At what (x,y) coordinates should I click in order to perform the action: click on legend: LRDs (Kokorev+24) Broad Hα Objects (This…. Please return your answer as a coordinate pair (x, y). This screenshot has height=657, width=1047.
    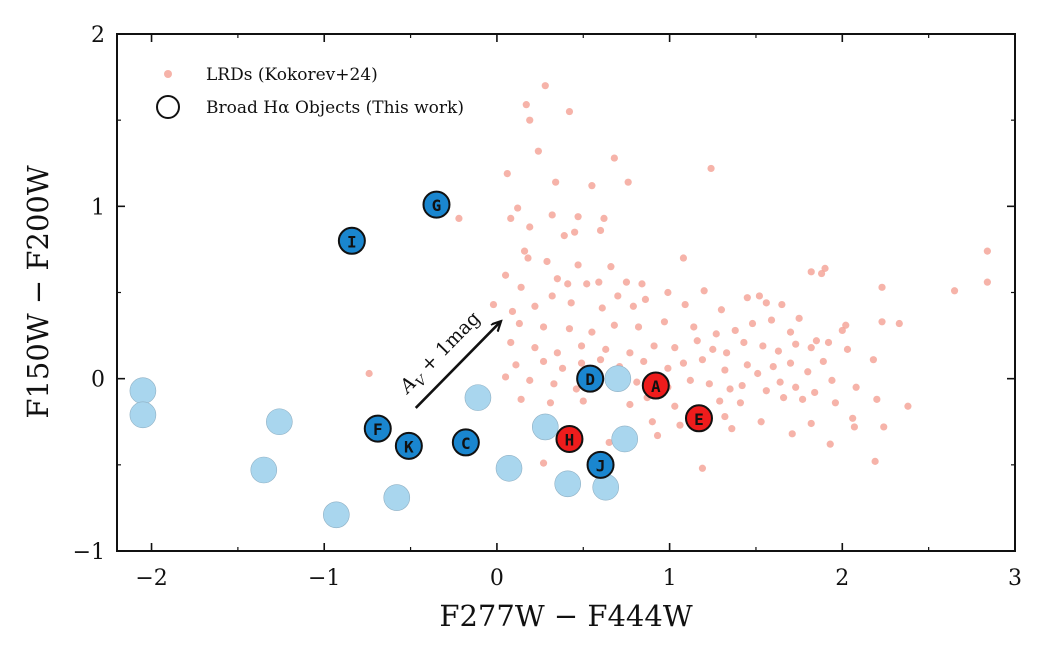
    Looking at the image, I should click on (310, 92).